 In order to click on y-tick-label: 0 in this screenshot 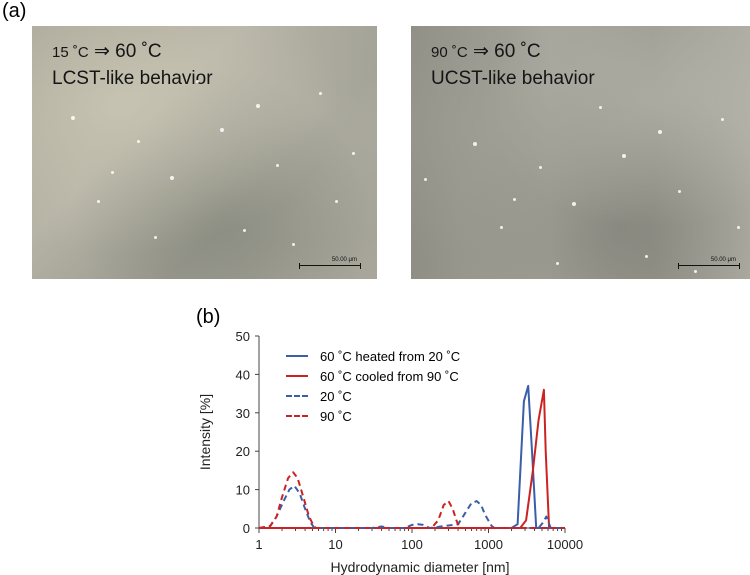, I will do `click(246, 528)`.